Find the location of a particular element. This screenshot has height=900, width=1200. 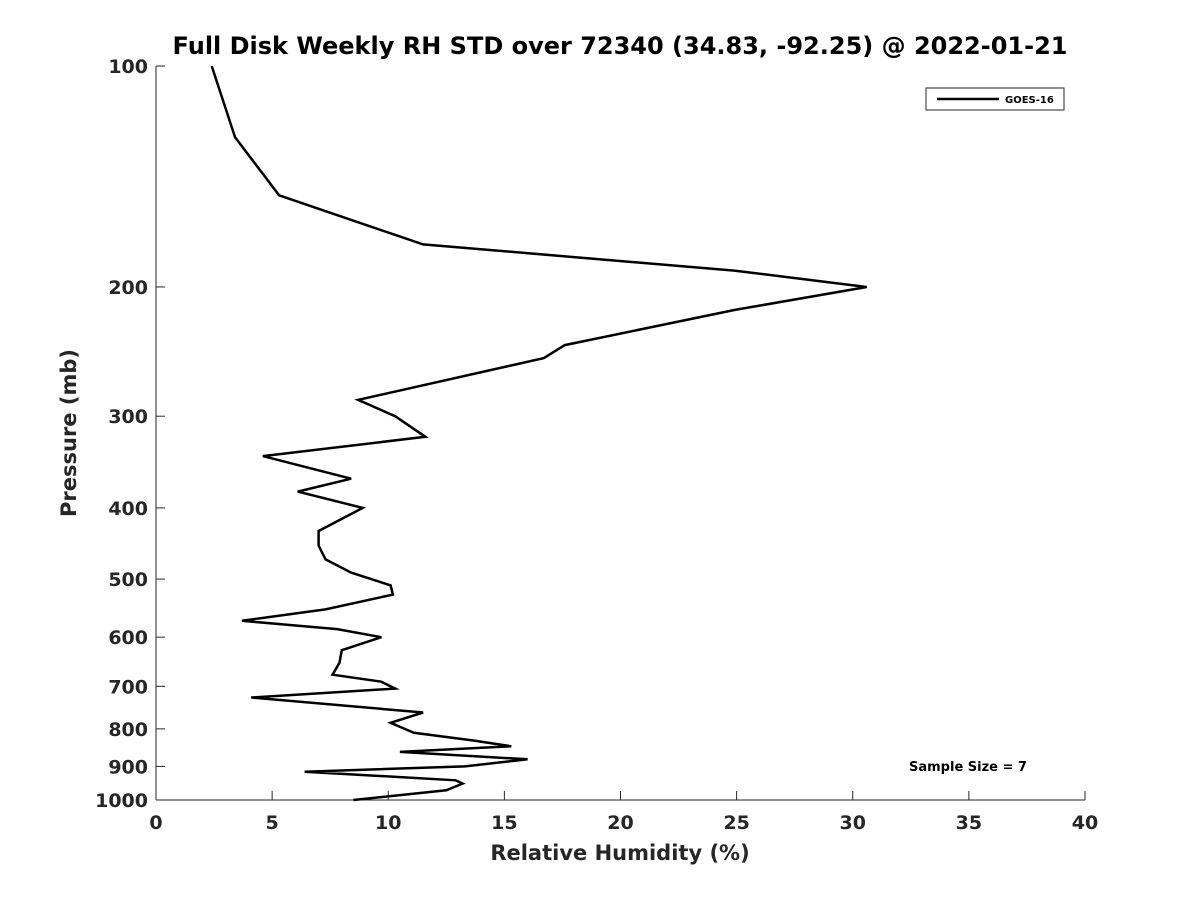

x-tick-label: 0 is located at coordinates (155, 823).